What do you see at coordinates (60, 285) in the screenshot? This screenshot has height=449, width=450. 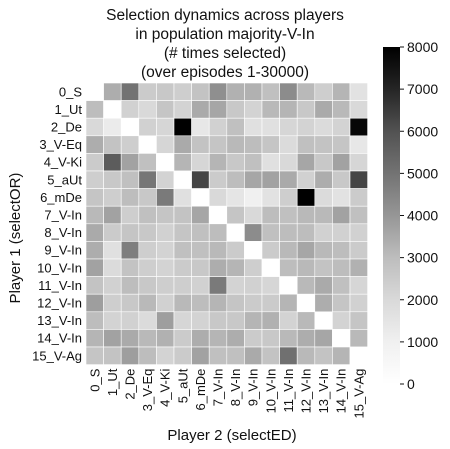 I see `y-tick-label: 11_V-In` at bounding box center [60, 285].